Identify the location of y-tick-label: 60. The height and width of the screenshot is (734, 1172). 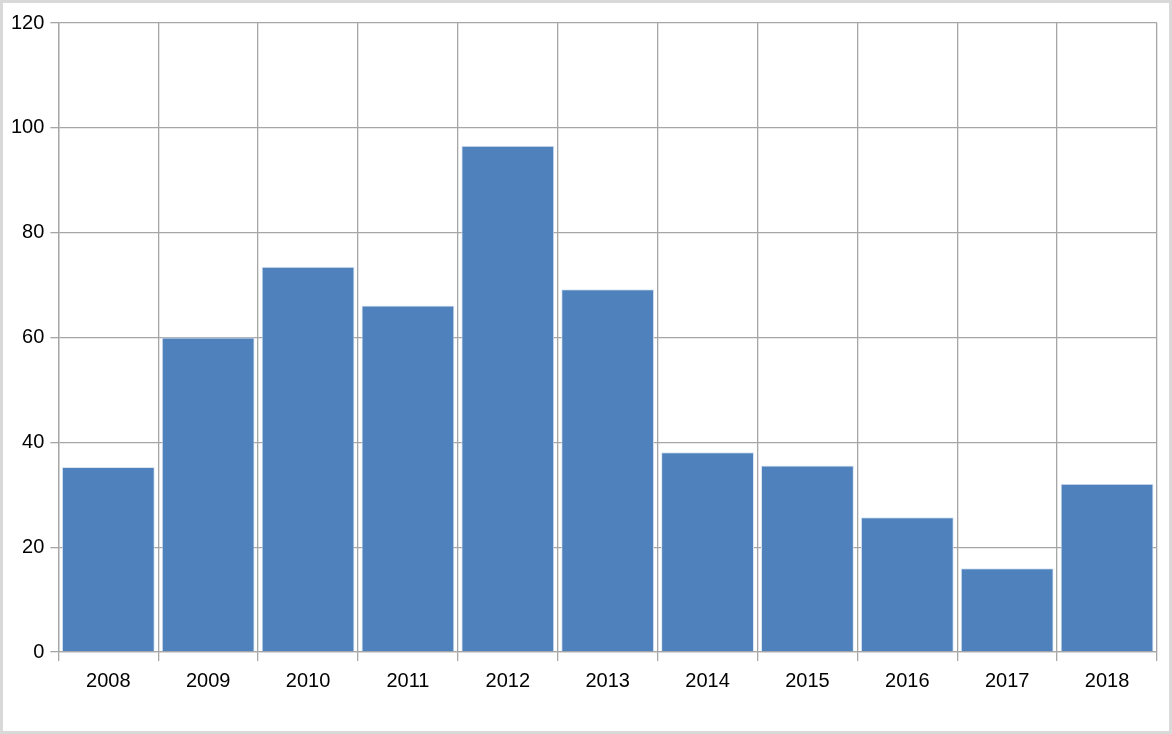
(33, 336).